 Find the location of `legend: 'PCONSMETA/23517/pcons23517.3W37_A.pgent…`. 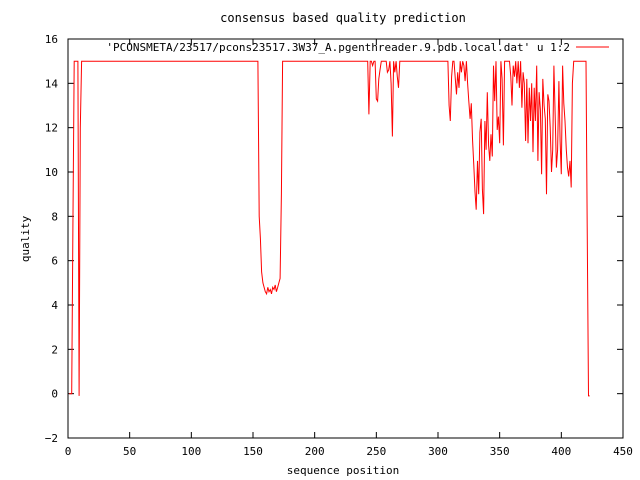

legend: 'PCONSMETA/23517/pcons23517.3W37_A.pgent… is located at coordinates (357, 47).